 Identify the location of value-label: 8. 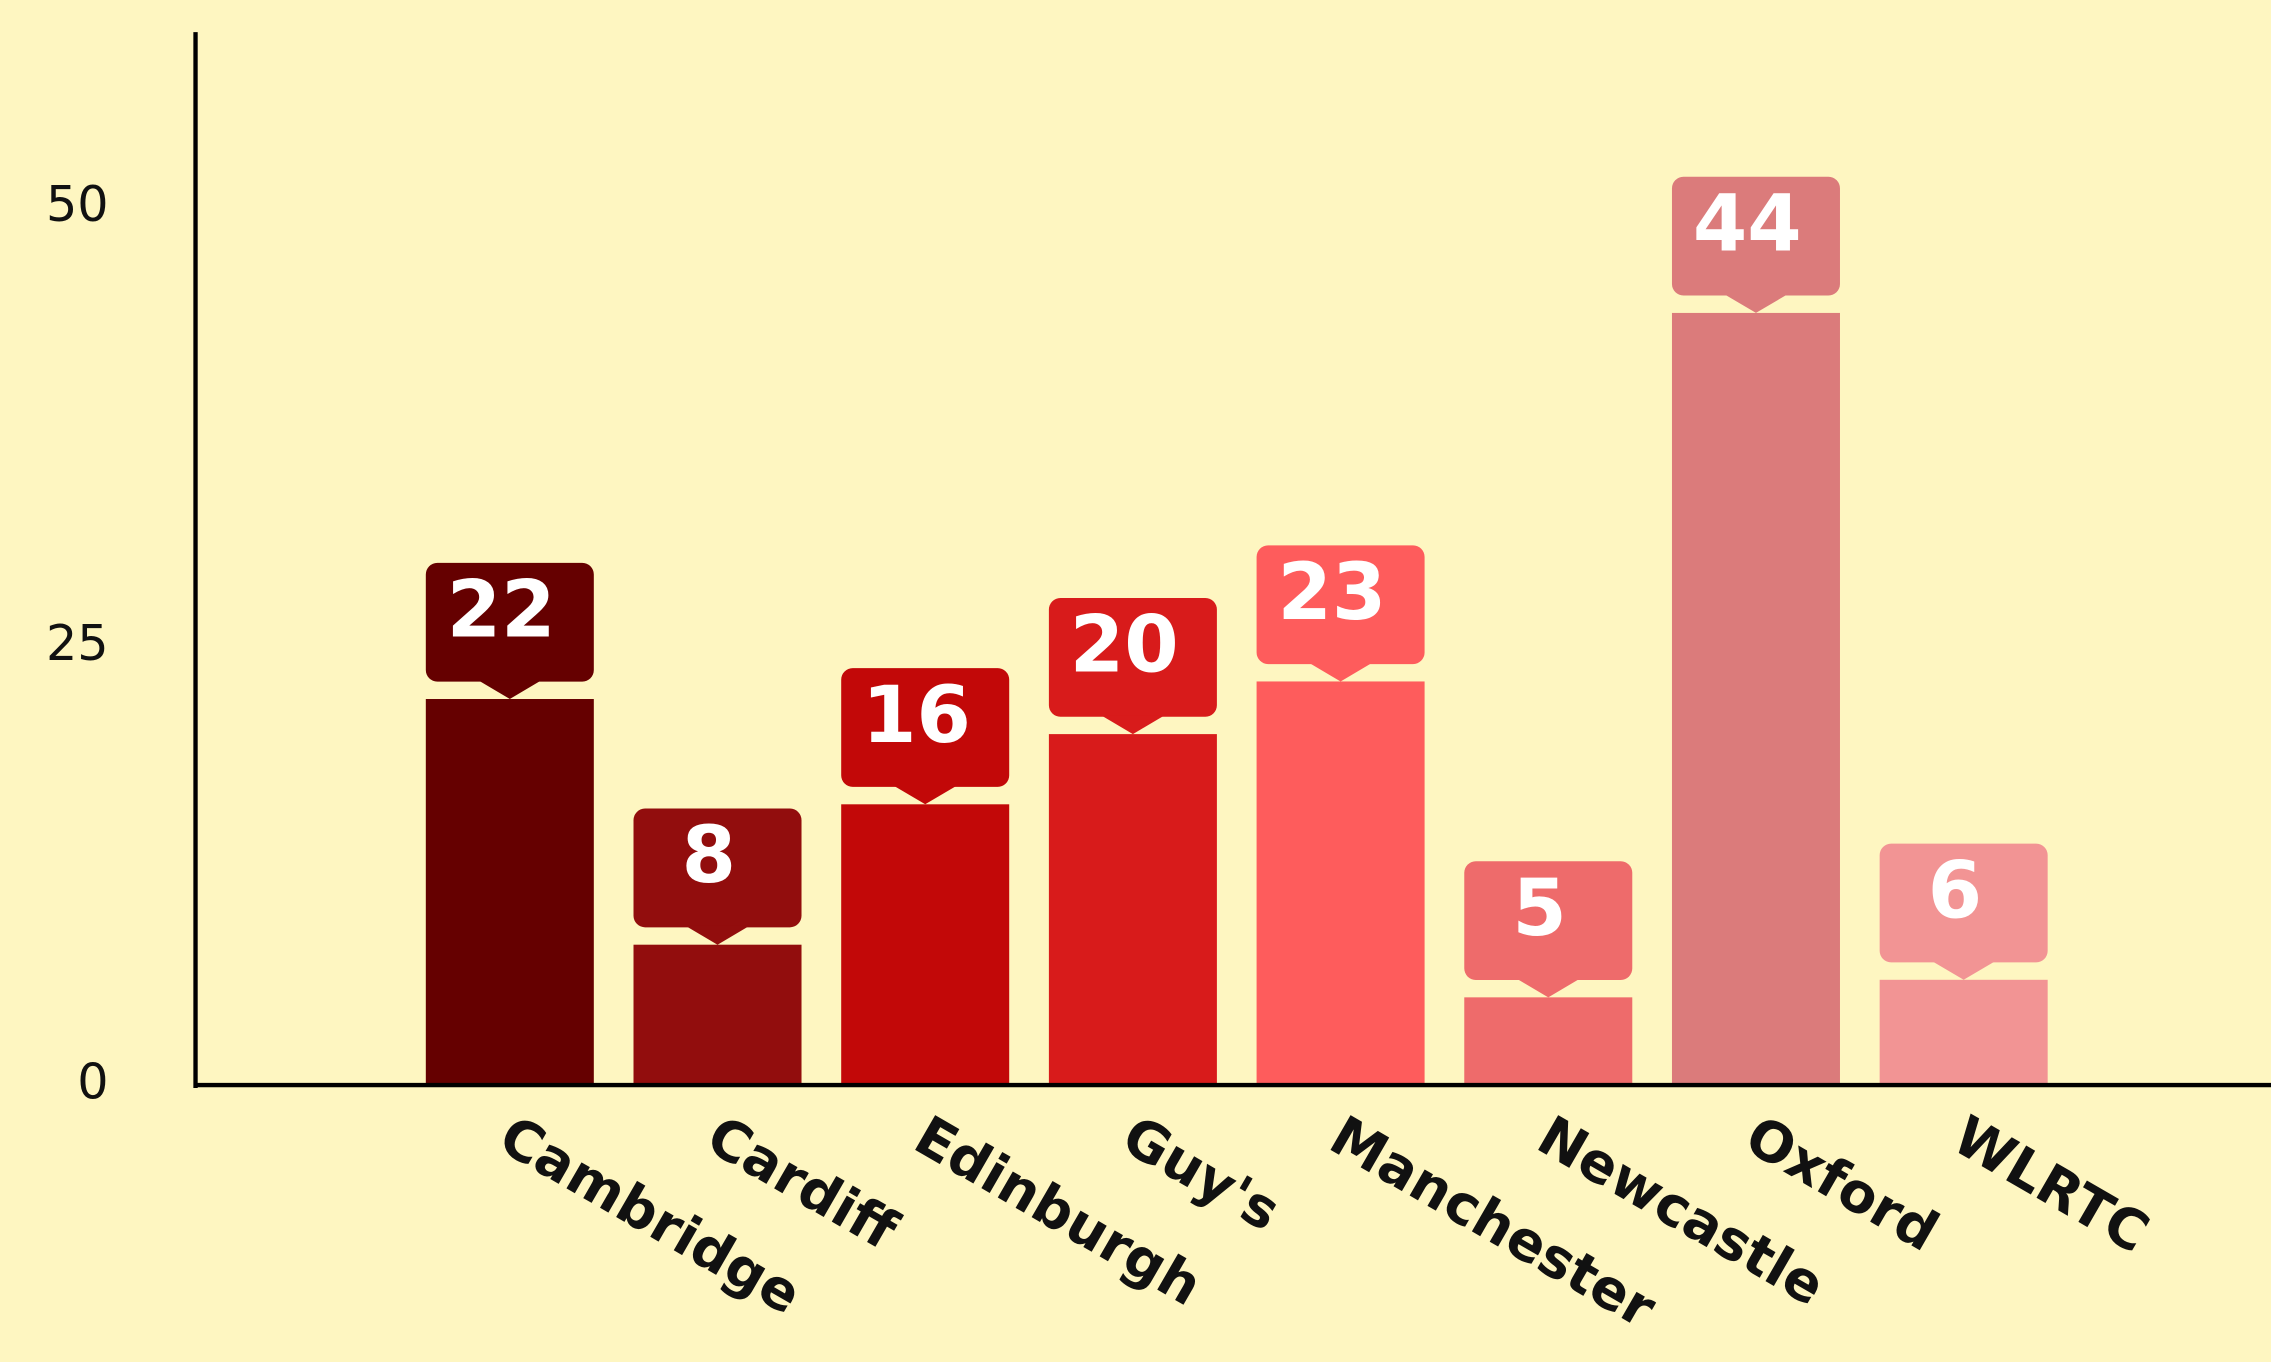
(709, 855).